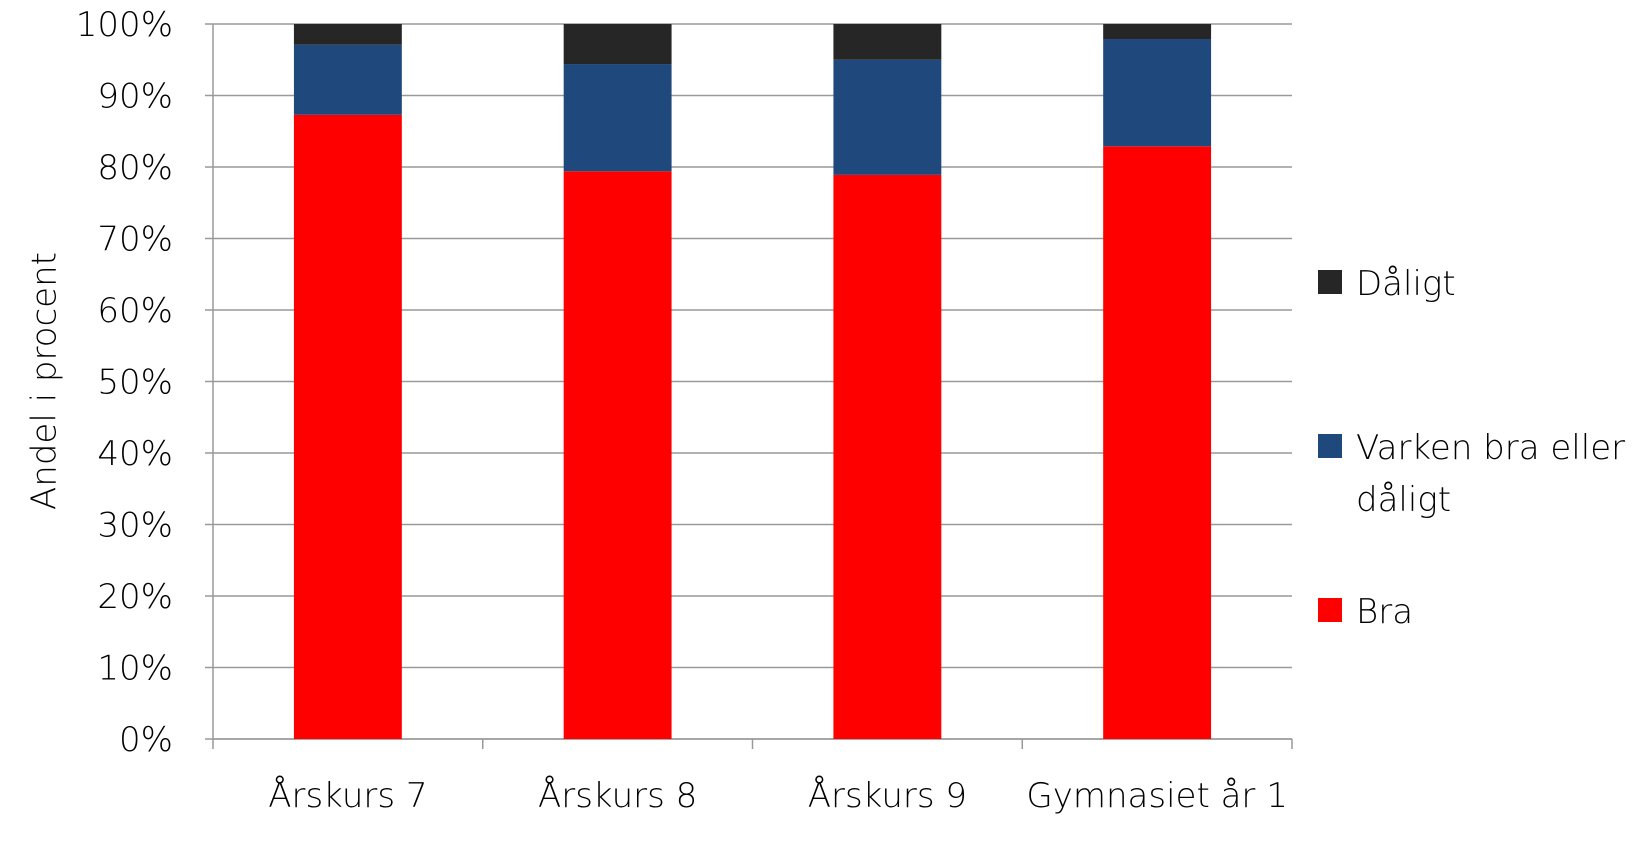 This screenshot has width=1649, height=858. I want to click on y-tick-label: 50%, so click(135, 383).